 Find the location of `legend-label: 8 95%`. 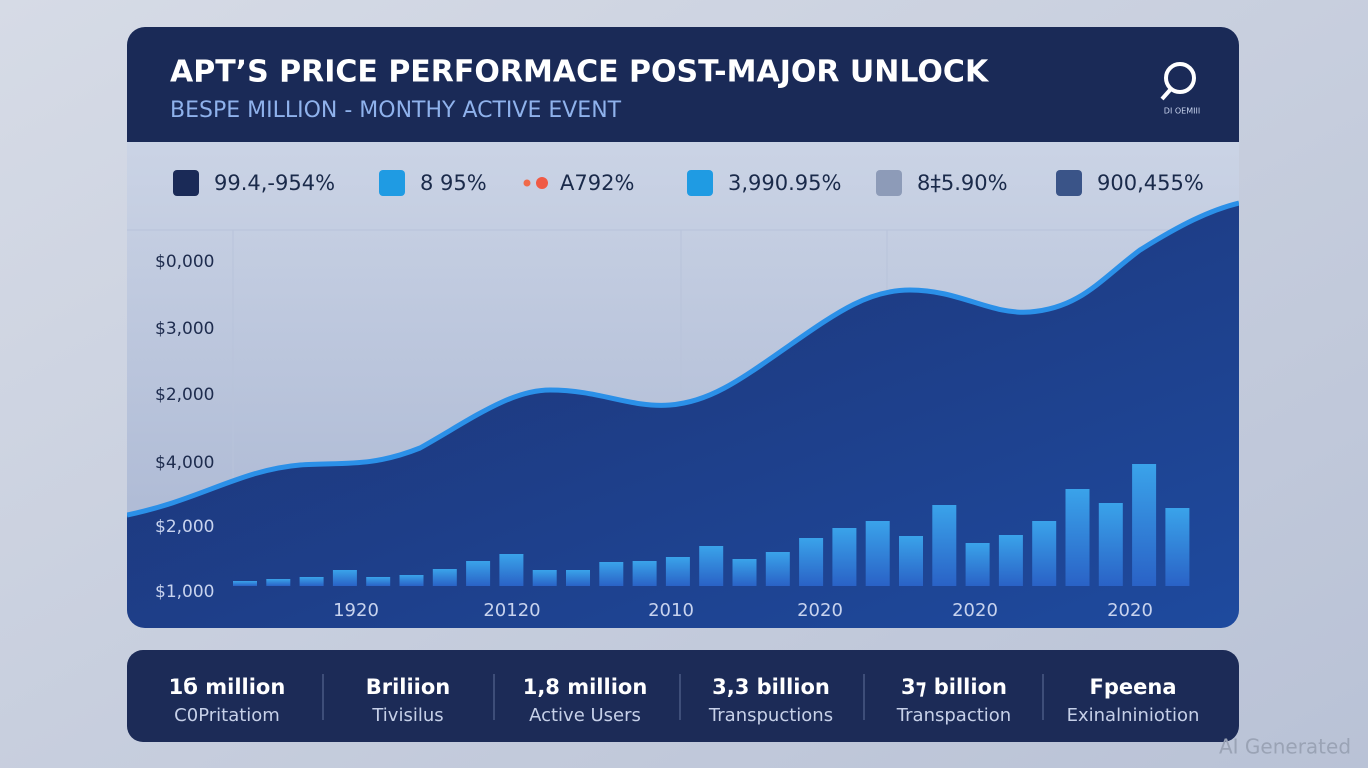

legend-label: 8 95% is located at coordinates (453, 183).